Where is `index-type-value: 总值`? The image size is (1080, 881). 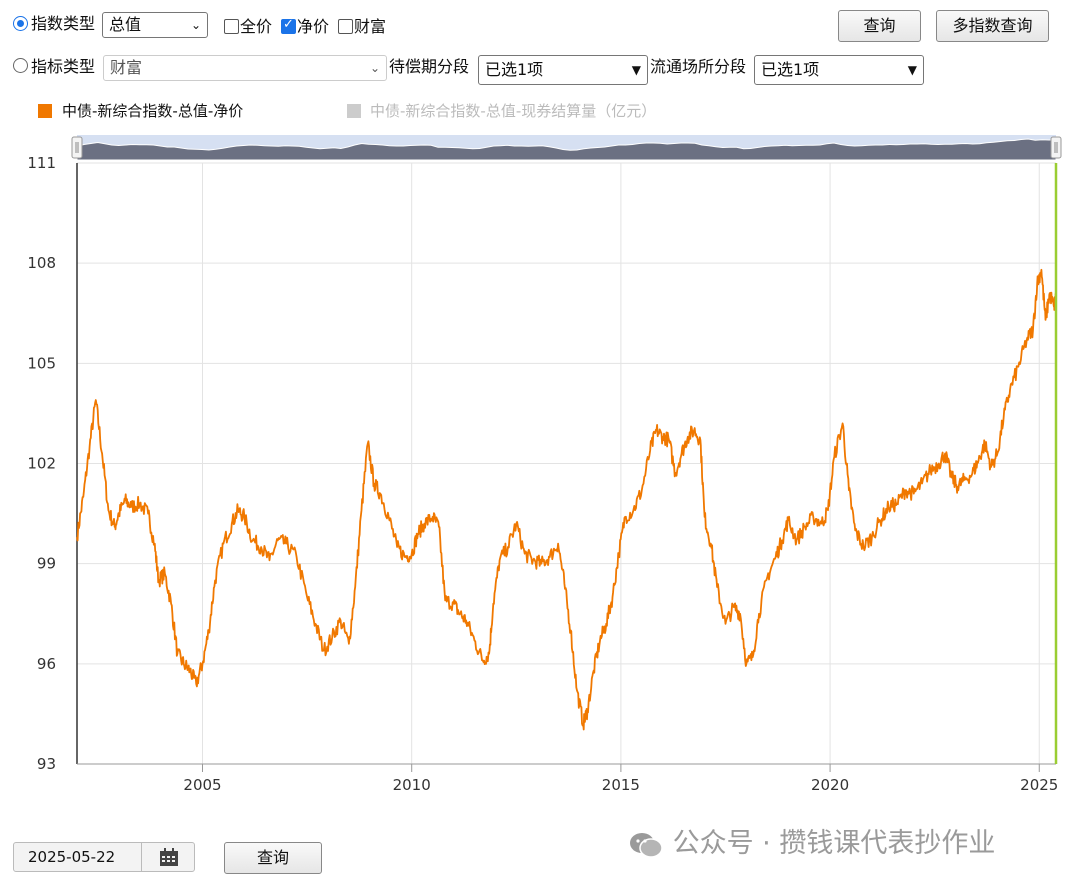 index-type-value: 总值 is located at coordinates (125, 24).